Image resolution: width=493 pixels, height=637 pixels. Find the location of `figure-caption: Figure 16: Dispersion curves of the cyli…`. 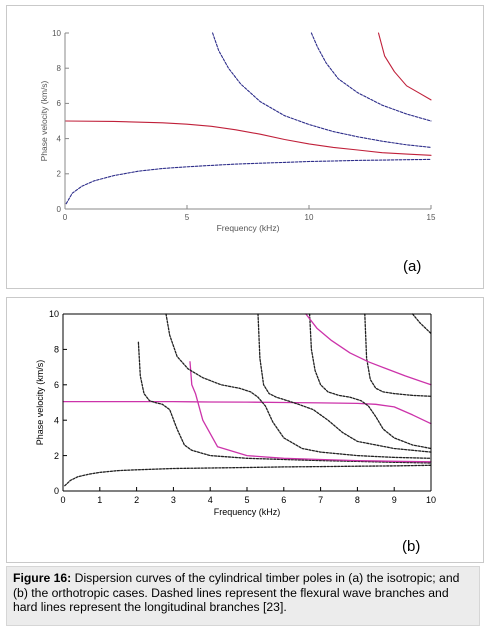

figure-caption: Figure 16: Dispersion curves of the cyli… is located at coordinates (243, 596).